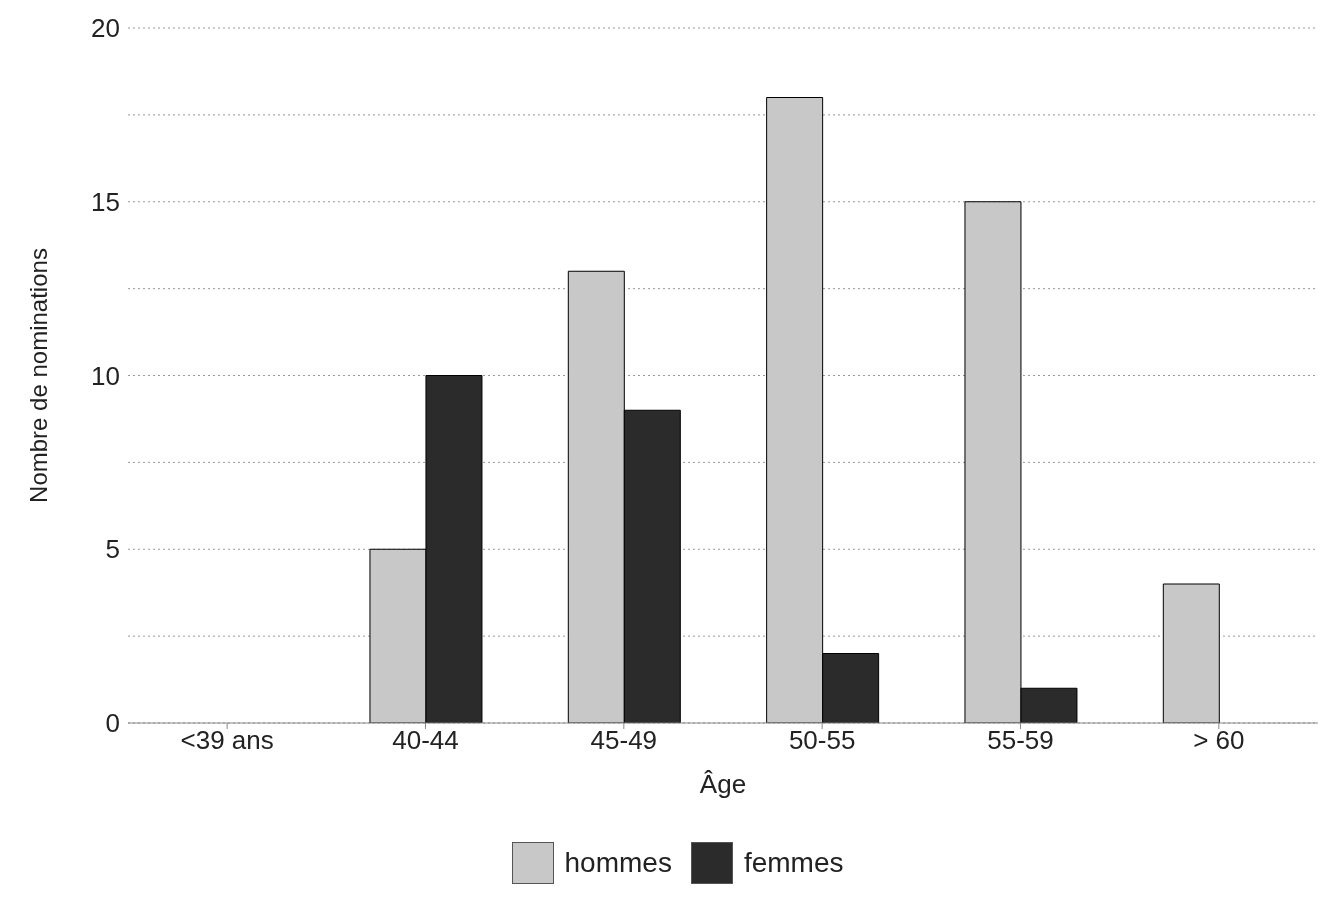 The height and width of the screenshot is (912, 1333). Describe the element at coordinates (1219, 740) in the screenshot. I see `x-tick-label: > 60` at that location.